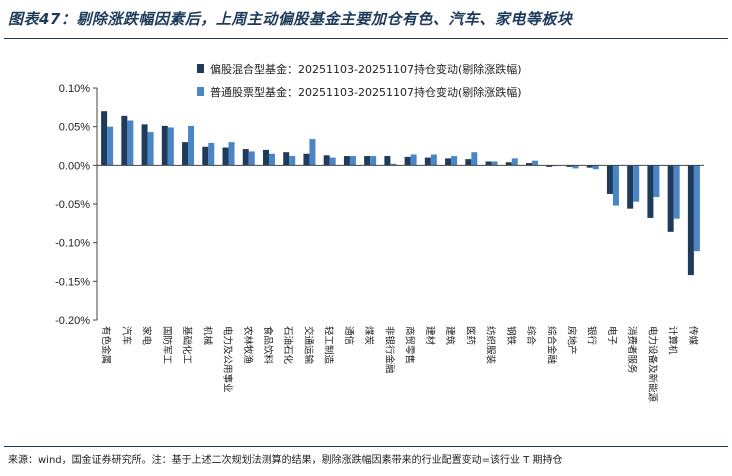 The image size is (732, 476). I want to click on category-label: 消费者服务, so click(632, 350).